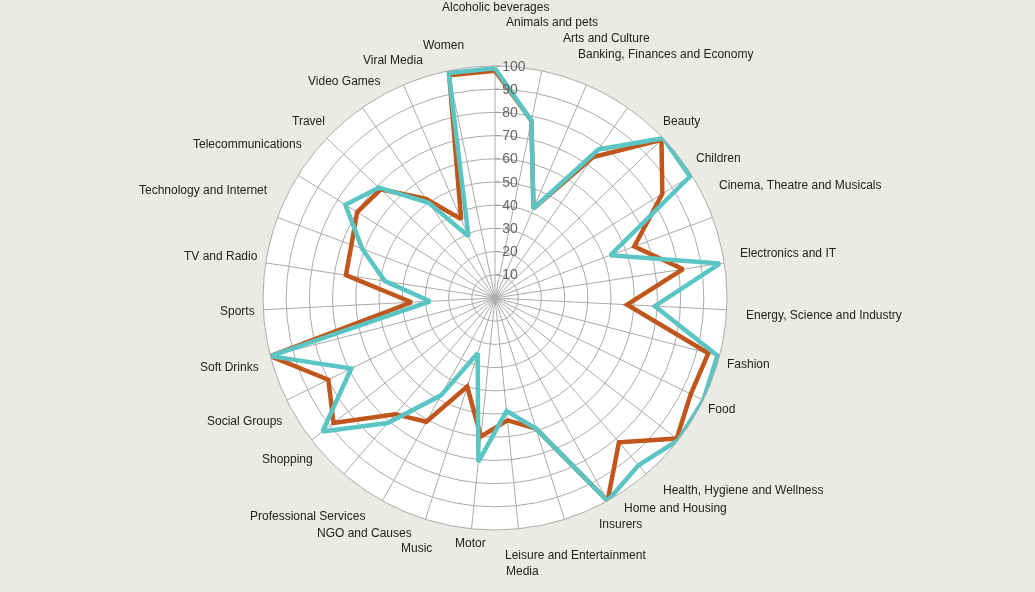  I want to click on spoke-label: Children, so click(718, 158).